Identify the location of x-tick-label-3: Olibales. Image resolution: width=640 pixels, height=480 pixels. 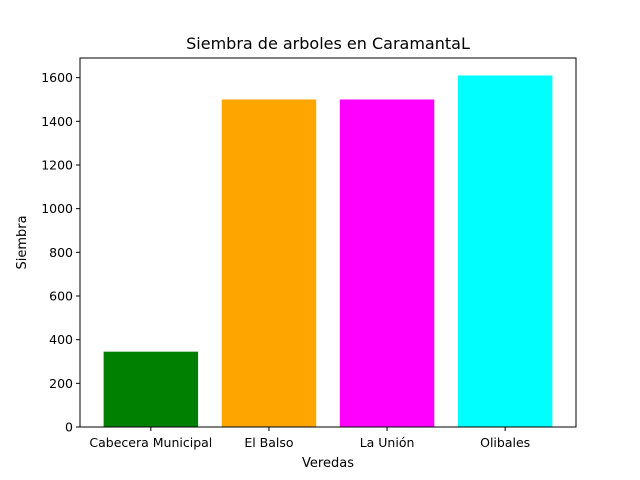
(505, 442).